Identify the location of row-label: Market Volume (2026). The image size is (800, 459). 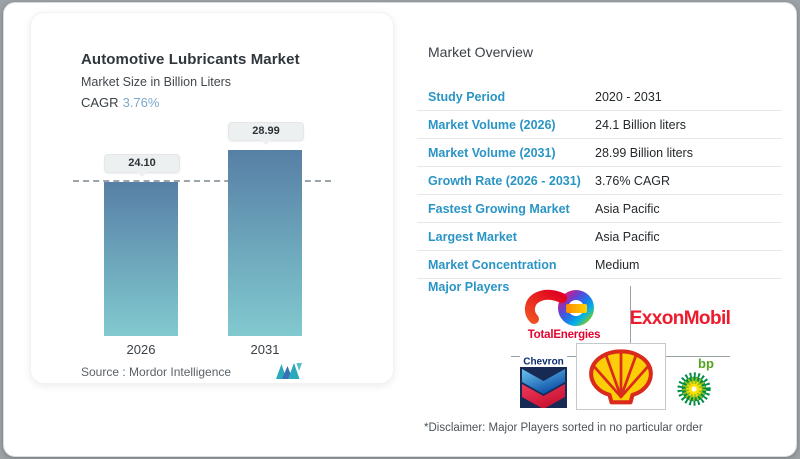
(492, 124).